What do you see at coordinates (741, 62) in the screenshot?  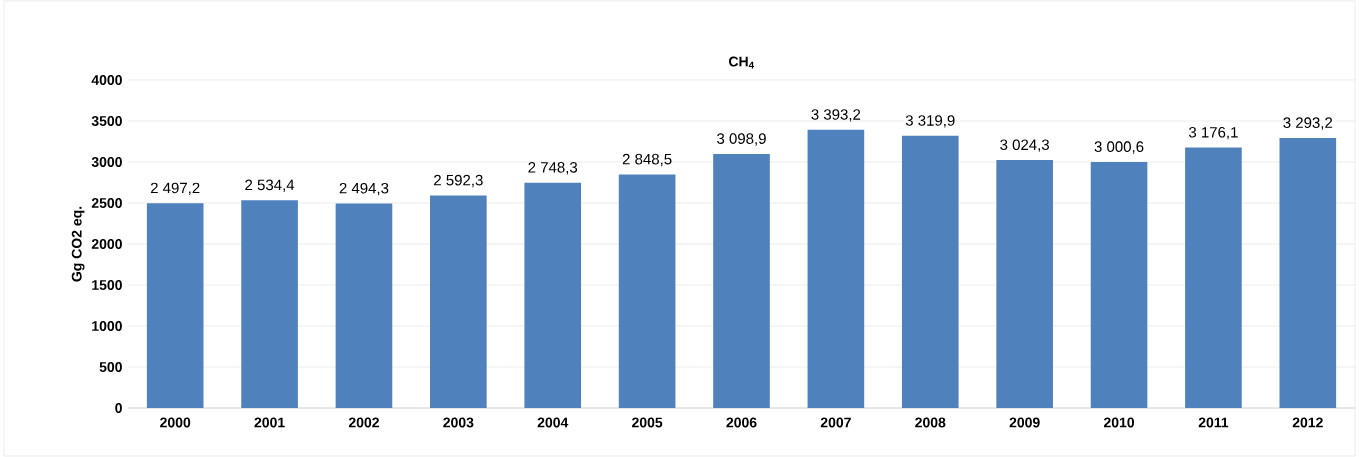 I see `chart-title: CH$_{4}$` at bounding box center [741, 62].